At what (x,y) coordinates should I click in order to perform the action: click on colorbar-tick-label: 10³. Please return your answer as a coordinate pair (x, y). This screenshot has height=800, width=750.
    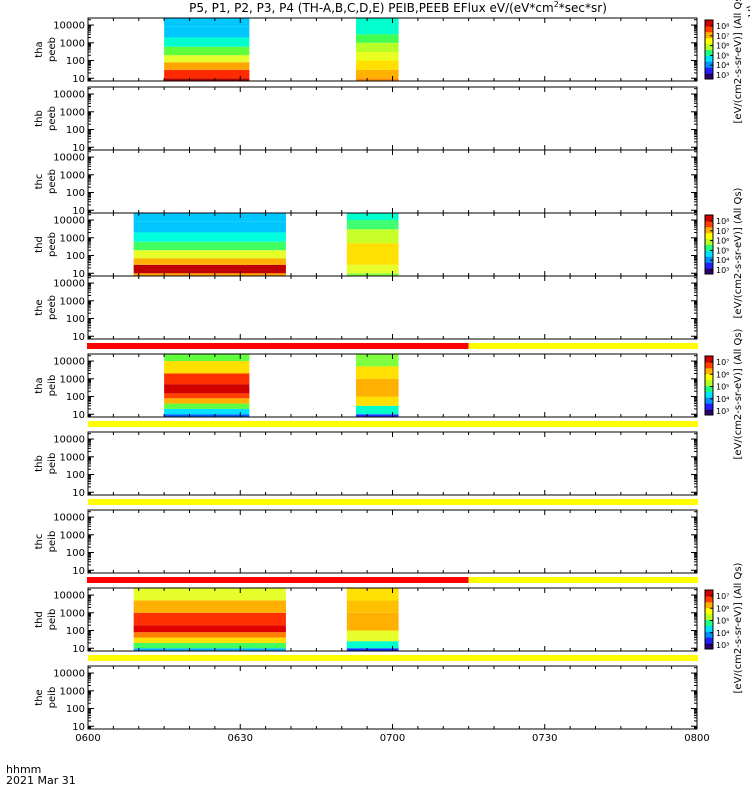
    Looking at the image, I should click on (722, 645).